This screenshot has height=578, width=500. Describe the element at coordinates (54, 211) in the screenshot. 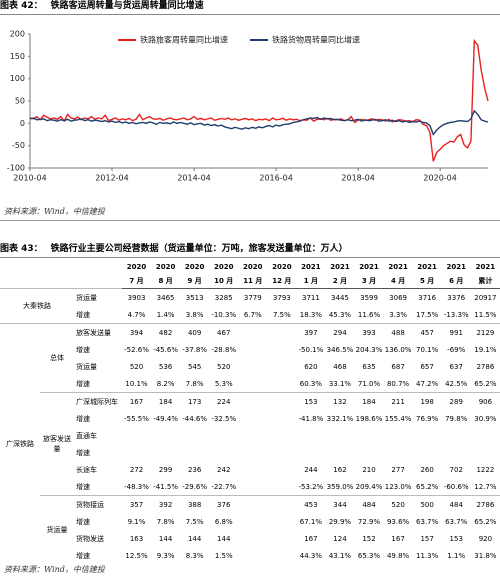

I see `source: 资料来源：Wind，中信建投` at that location.